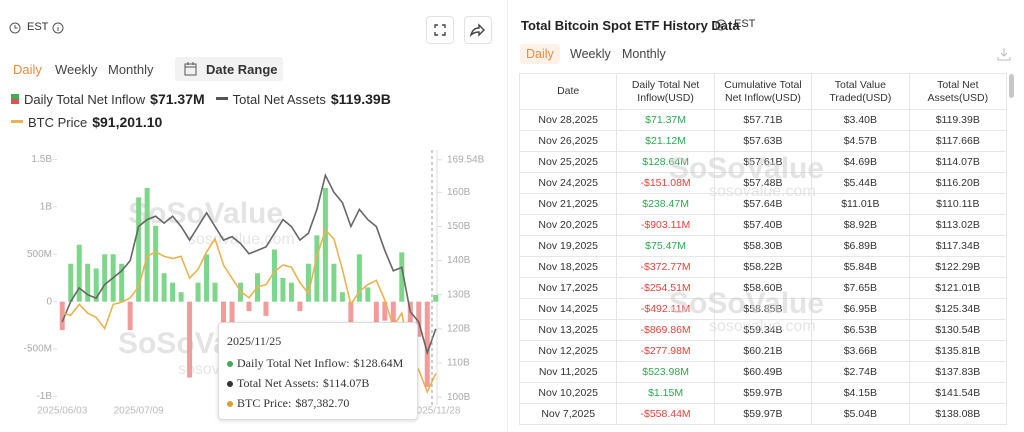 This screenshot has height=432, width=1024. I want to click on table-cell: $125.34B, so click(958, 309).